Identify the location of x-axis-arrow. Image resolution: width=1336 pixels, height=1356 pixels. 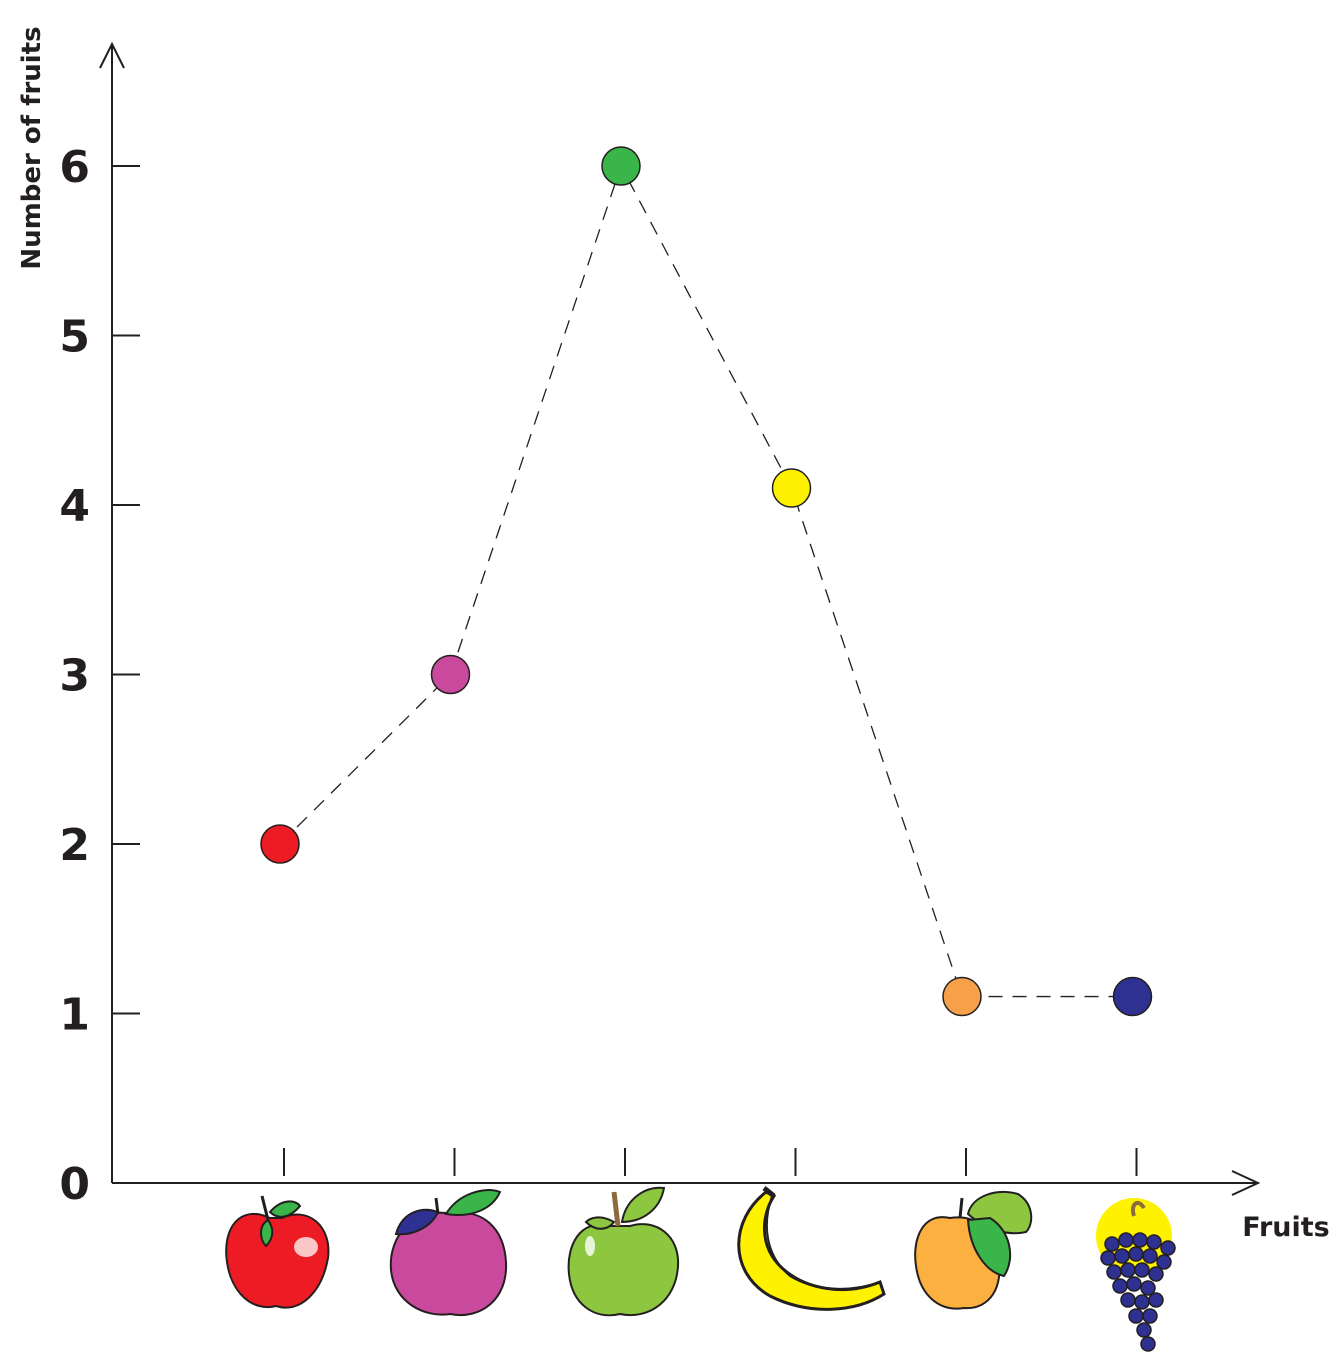
(1246, 1183).